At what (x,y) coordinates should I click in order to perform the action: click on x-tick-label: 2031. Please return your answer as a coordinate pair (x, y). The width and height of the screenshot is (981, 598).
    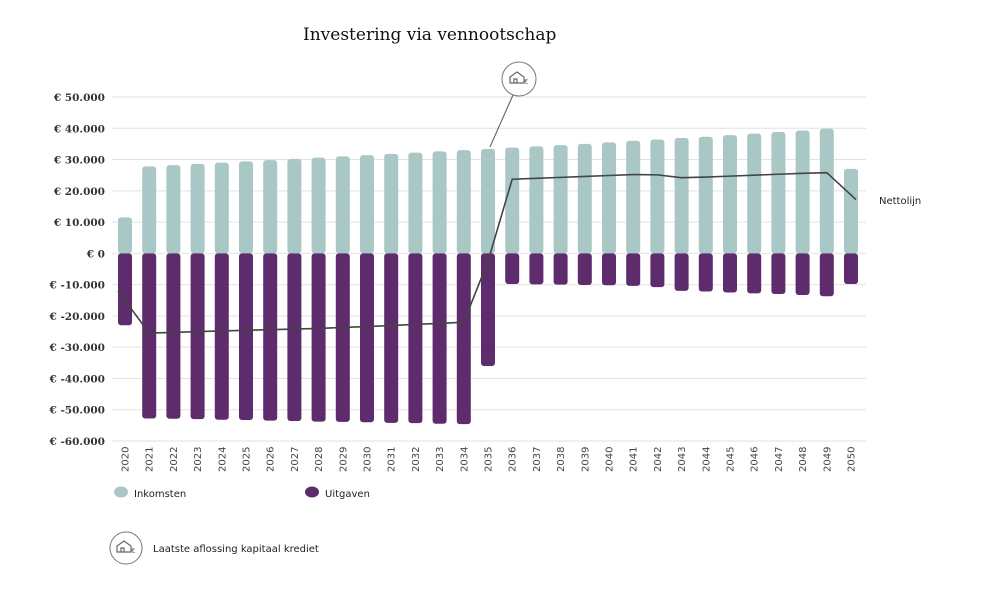
    Looking at the image, I should click on (392, 459).